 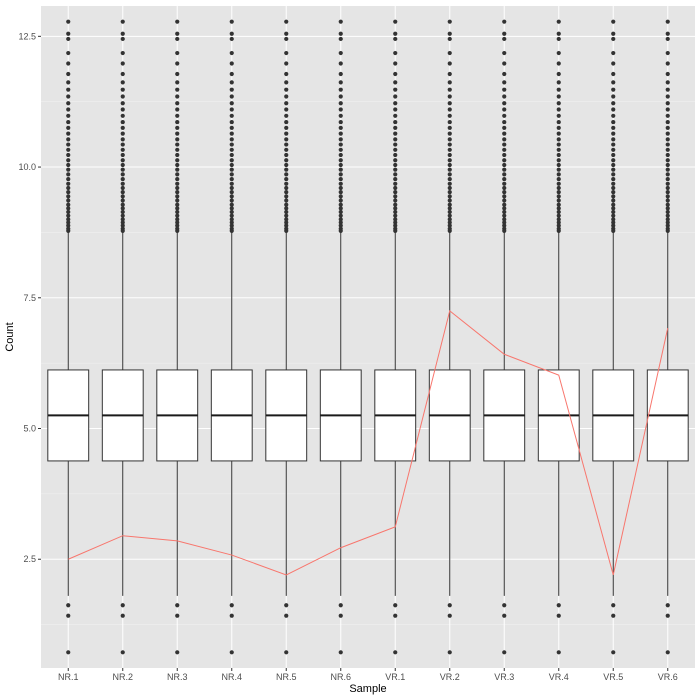 I want to click on box-VR.2, so click(x=449, y=337).